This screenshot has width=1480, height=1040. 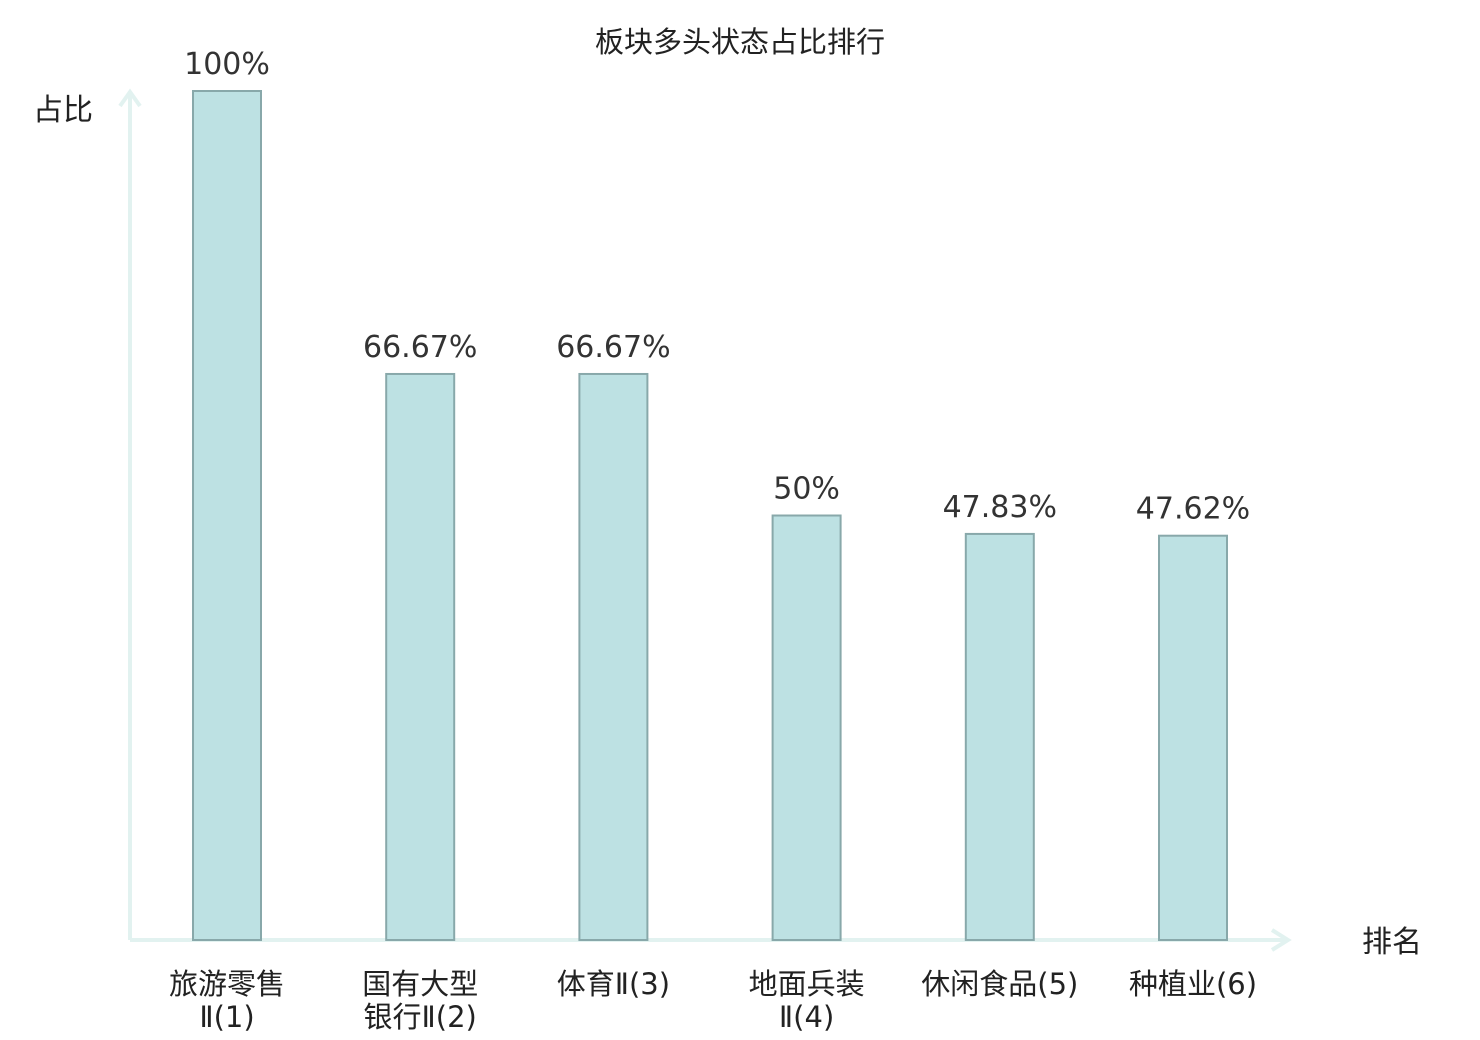 What do you see at coordinates (740, 42) in the screenshot?
I see `chart-title: 板块多头状态占比排行` at bounding box center [740, 42].